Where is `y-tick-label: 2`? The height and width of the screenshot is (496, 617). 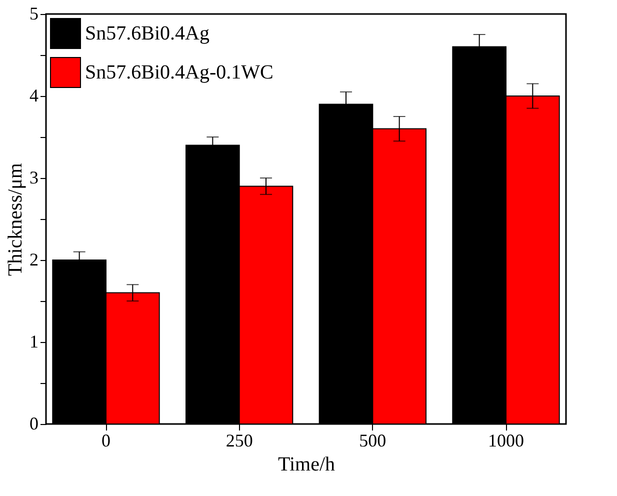 y-tick-label: 2 is located at coordinates (34, 260).